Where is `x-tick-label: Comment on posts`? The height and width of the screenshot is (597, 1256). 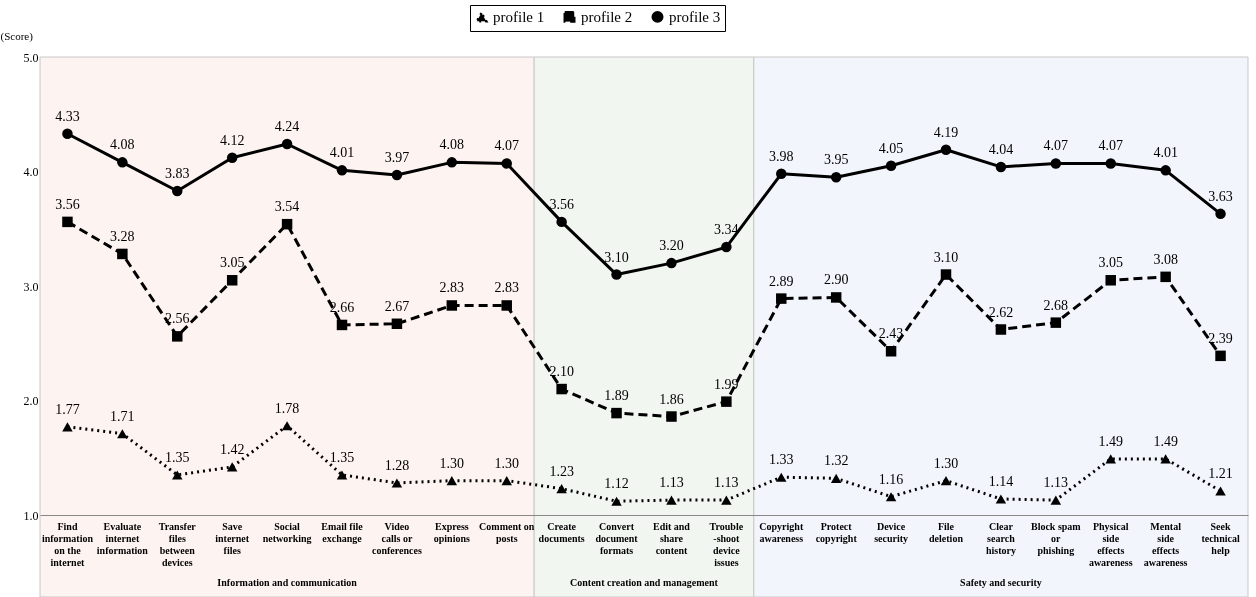 x-tick-label: Comment on posts is located at coordinates (507, 532).